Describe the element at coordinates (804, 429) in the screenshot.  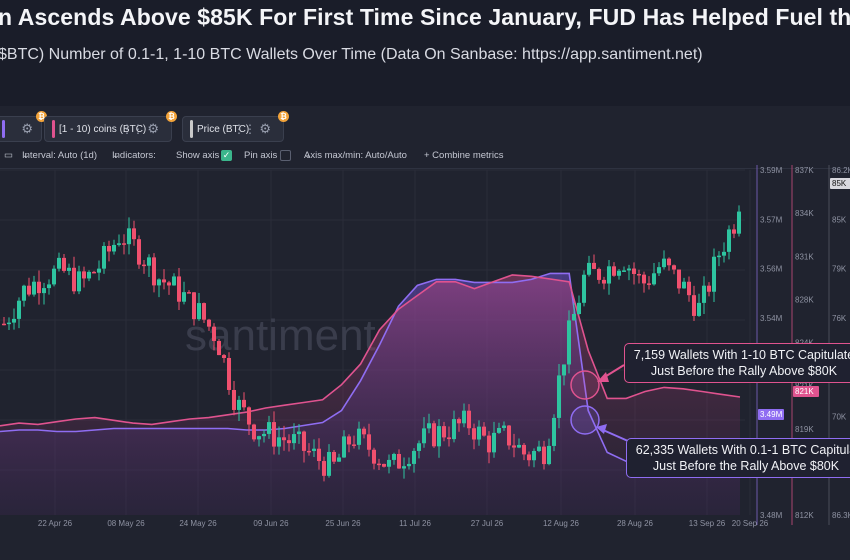
I see `axis-tick-label: 819K` at that location.